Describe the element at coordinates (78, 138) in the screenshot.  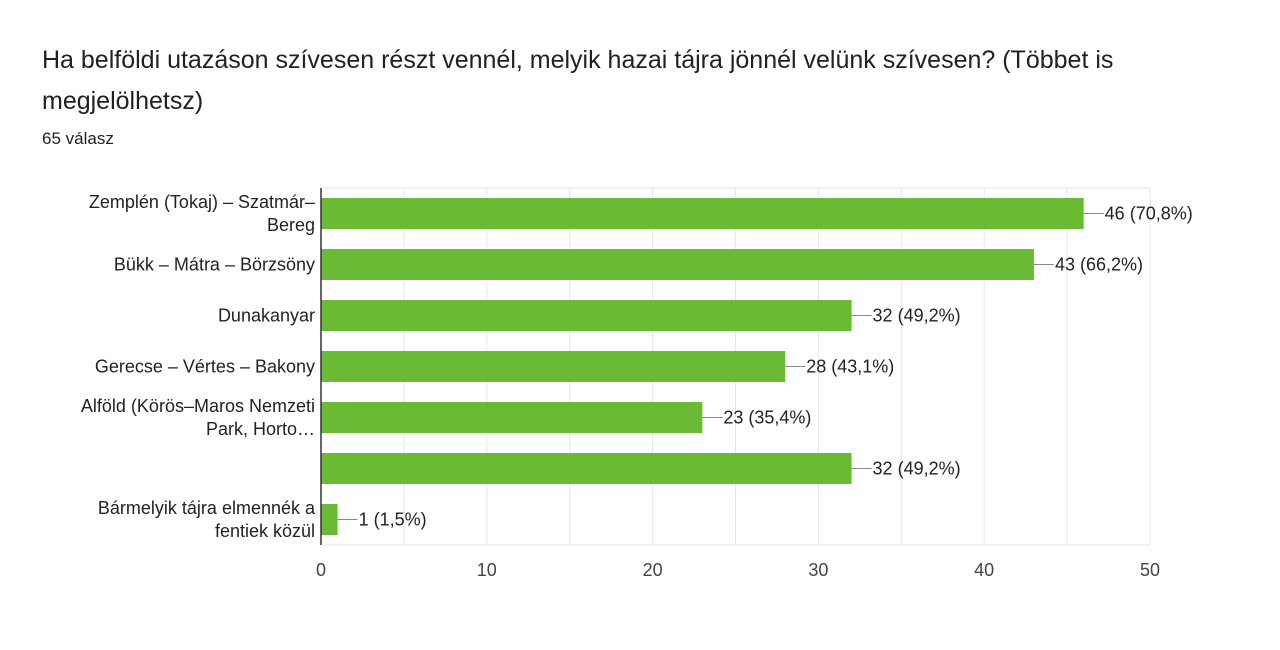
I see `response-count: 65 válasz` at that location.